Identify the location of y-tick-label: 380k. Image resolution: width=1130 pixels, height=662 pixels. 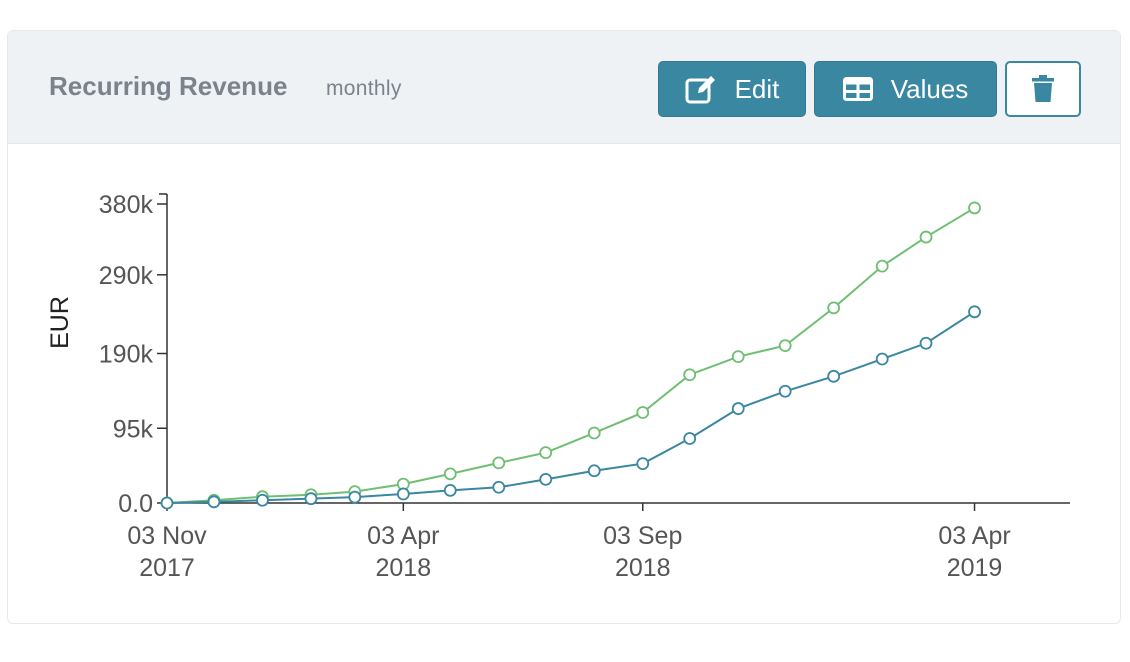
(126, 205).